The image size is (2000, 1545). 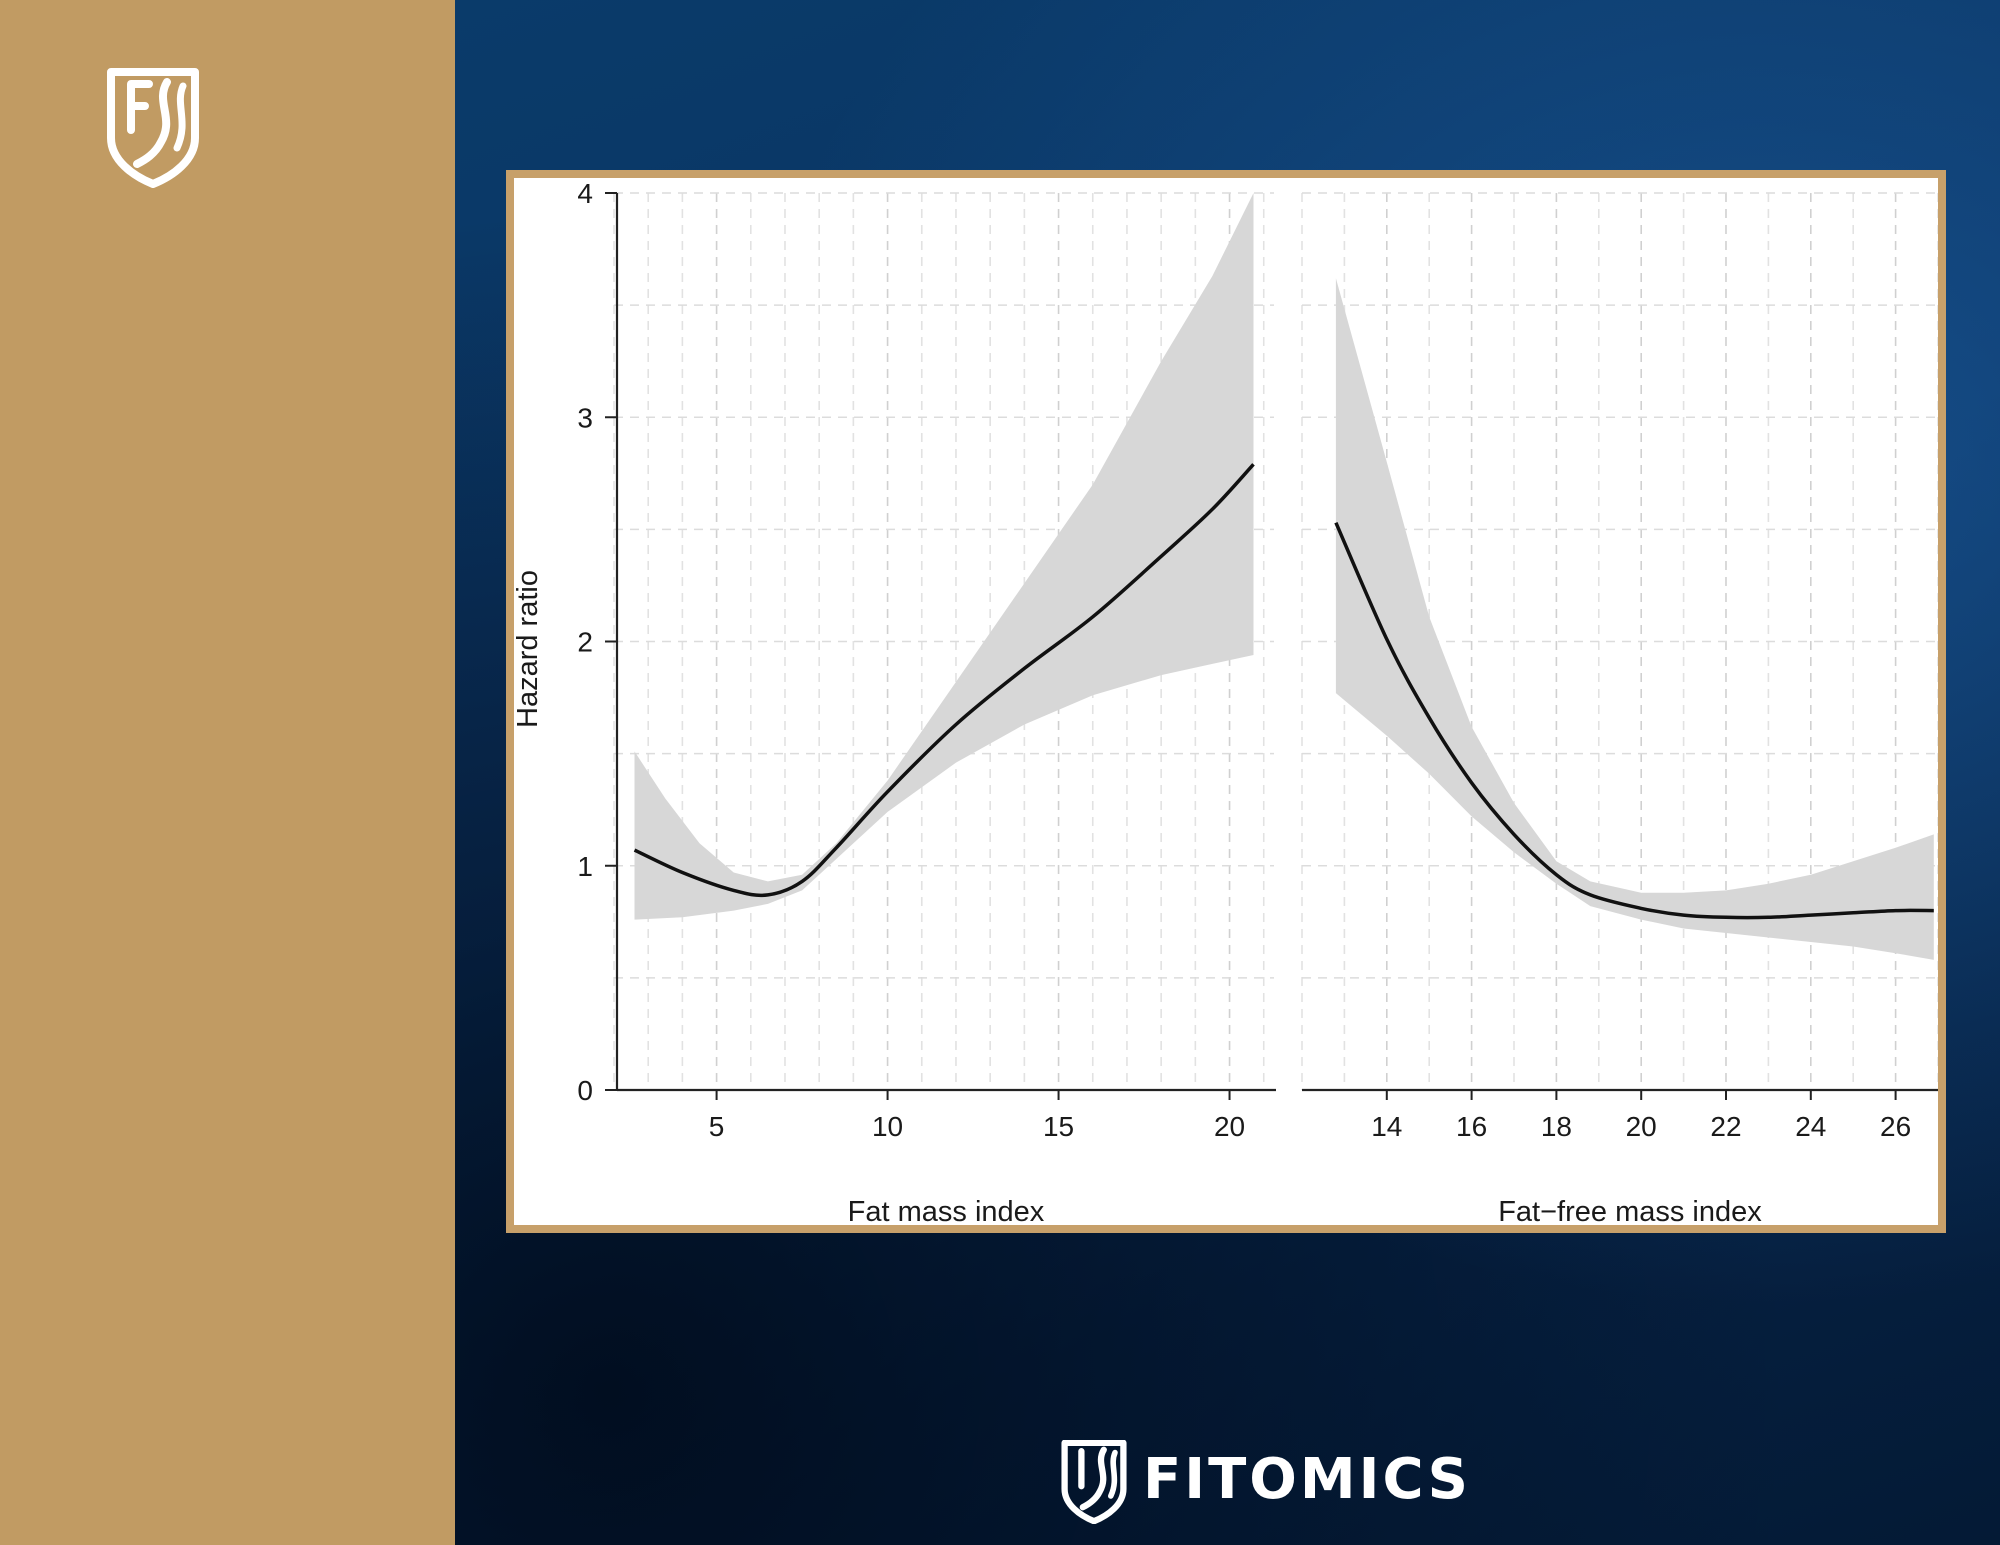 What do you see at coordinates (585, 642) in the screenshot?
I see `y-tick-label: 2` at bounding box center [585, 642].